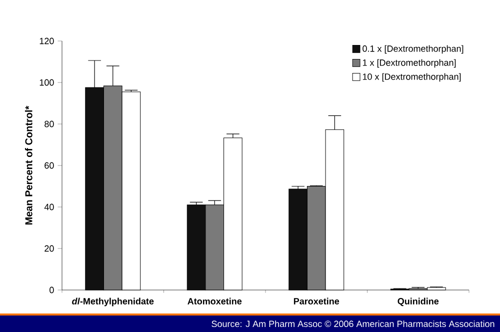 The height and width of the screenshot is (332, 500). What do you see at coordinates (411, 77) in the screenshot?
I see `legend-label: 10 x [Dextromethorphan]` at bounding box center [411, 77].